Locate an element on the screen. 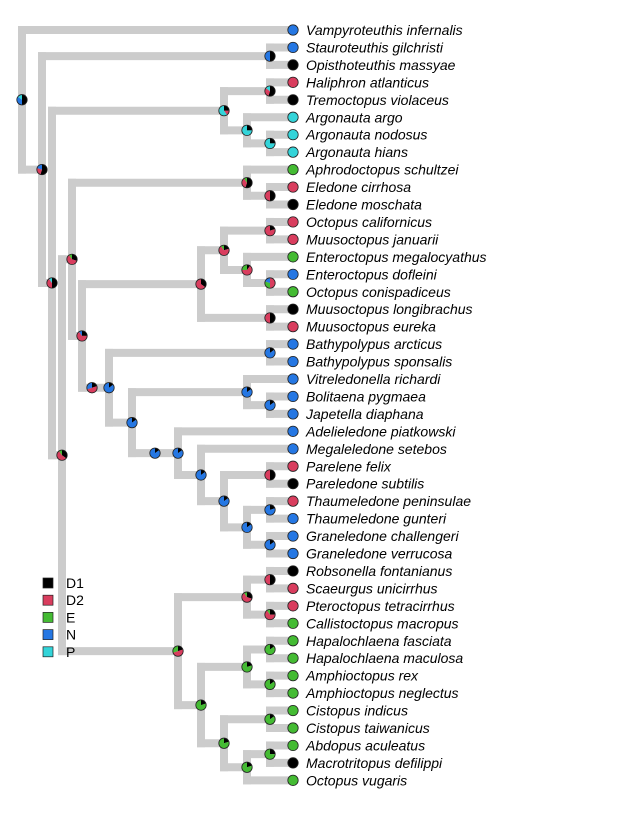 The height and width of the screenshot is (813, 629). tip-cistopus-indicus: Cistopus indicus is located at coordinates (347, 711).